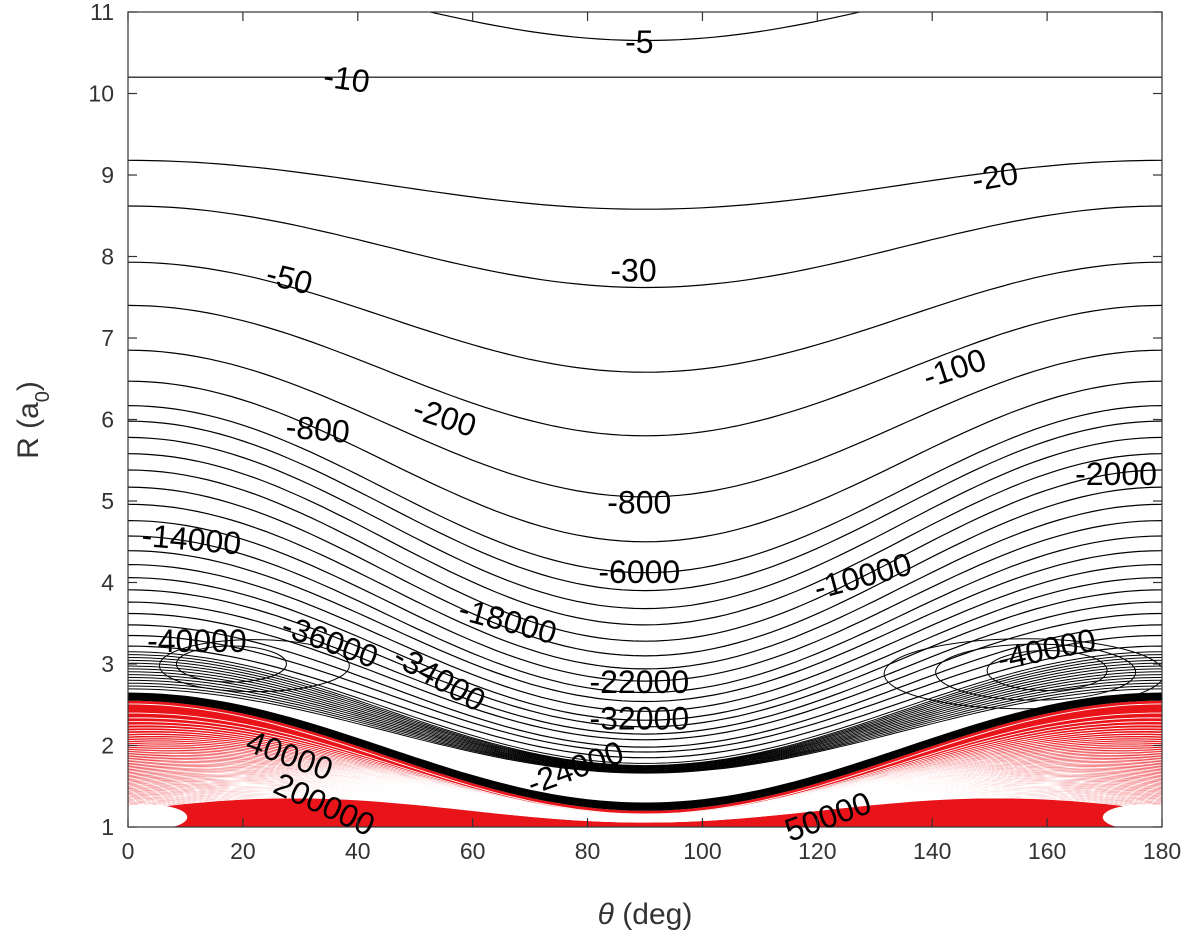 This screenshot has height=940, width=1200. Describe the element at coordinates (445, 417) in the screenshot. I see `contour-label: -200` at that location.